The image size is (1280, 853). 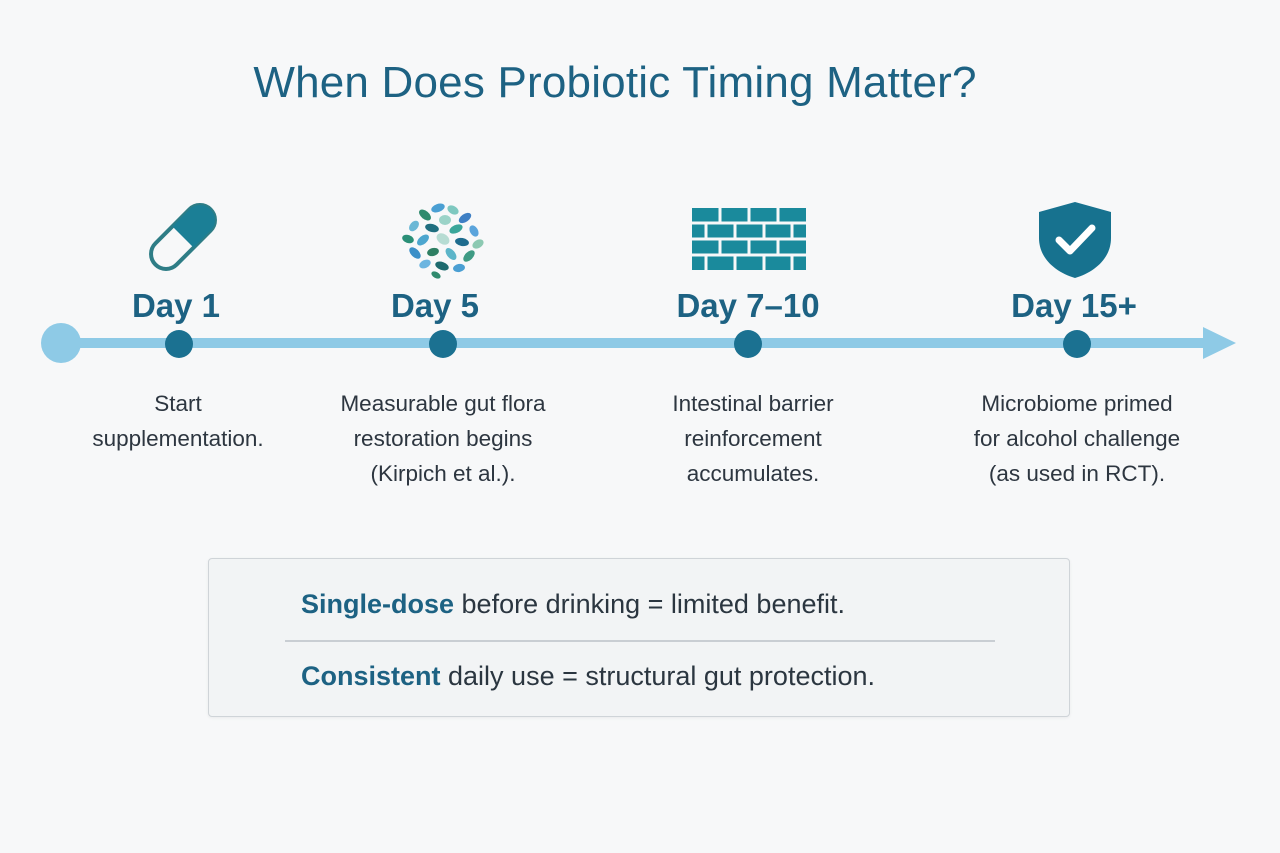 I want to click on note-divider, so click(x=640, y=641).